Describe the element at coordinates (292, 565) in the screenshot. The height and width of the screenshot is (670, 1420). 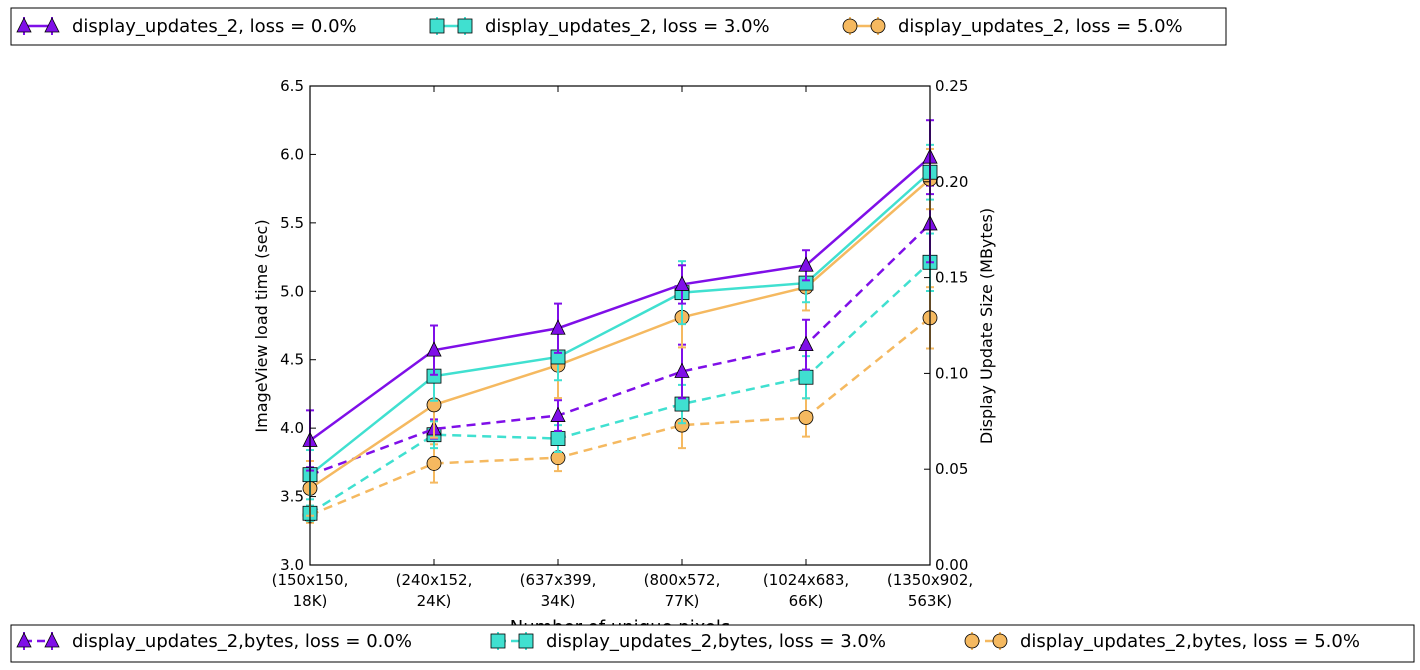
I see `y-tick-label-left: 3.0` at that location.